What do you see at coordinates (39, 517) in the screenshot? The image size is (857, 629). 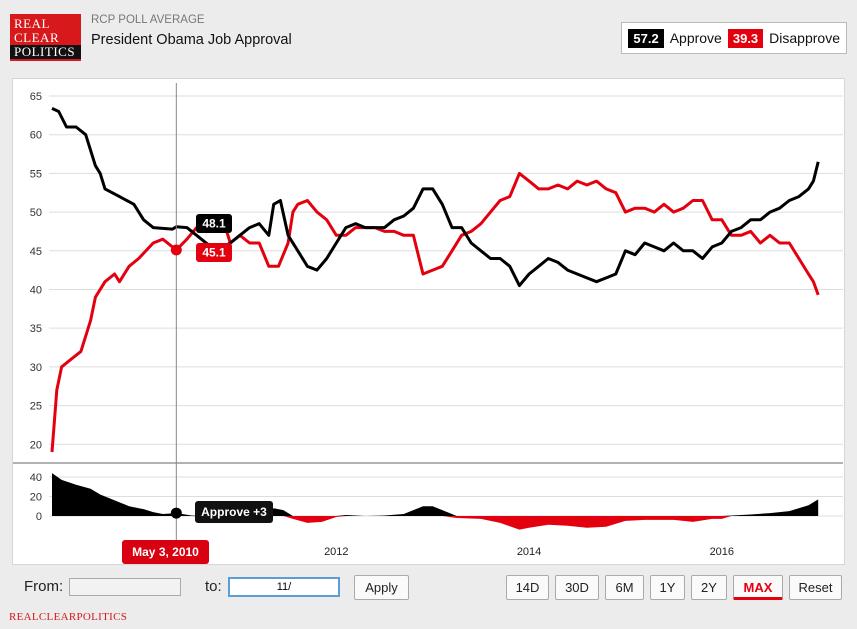 I see `spread-y-tick-label: 0` at bounding box center [39, 517].